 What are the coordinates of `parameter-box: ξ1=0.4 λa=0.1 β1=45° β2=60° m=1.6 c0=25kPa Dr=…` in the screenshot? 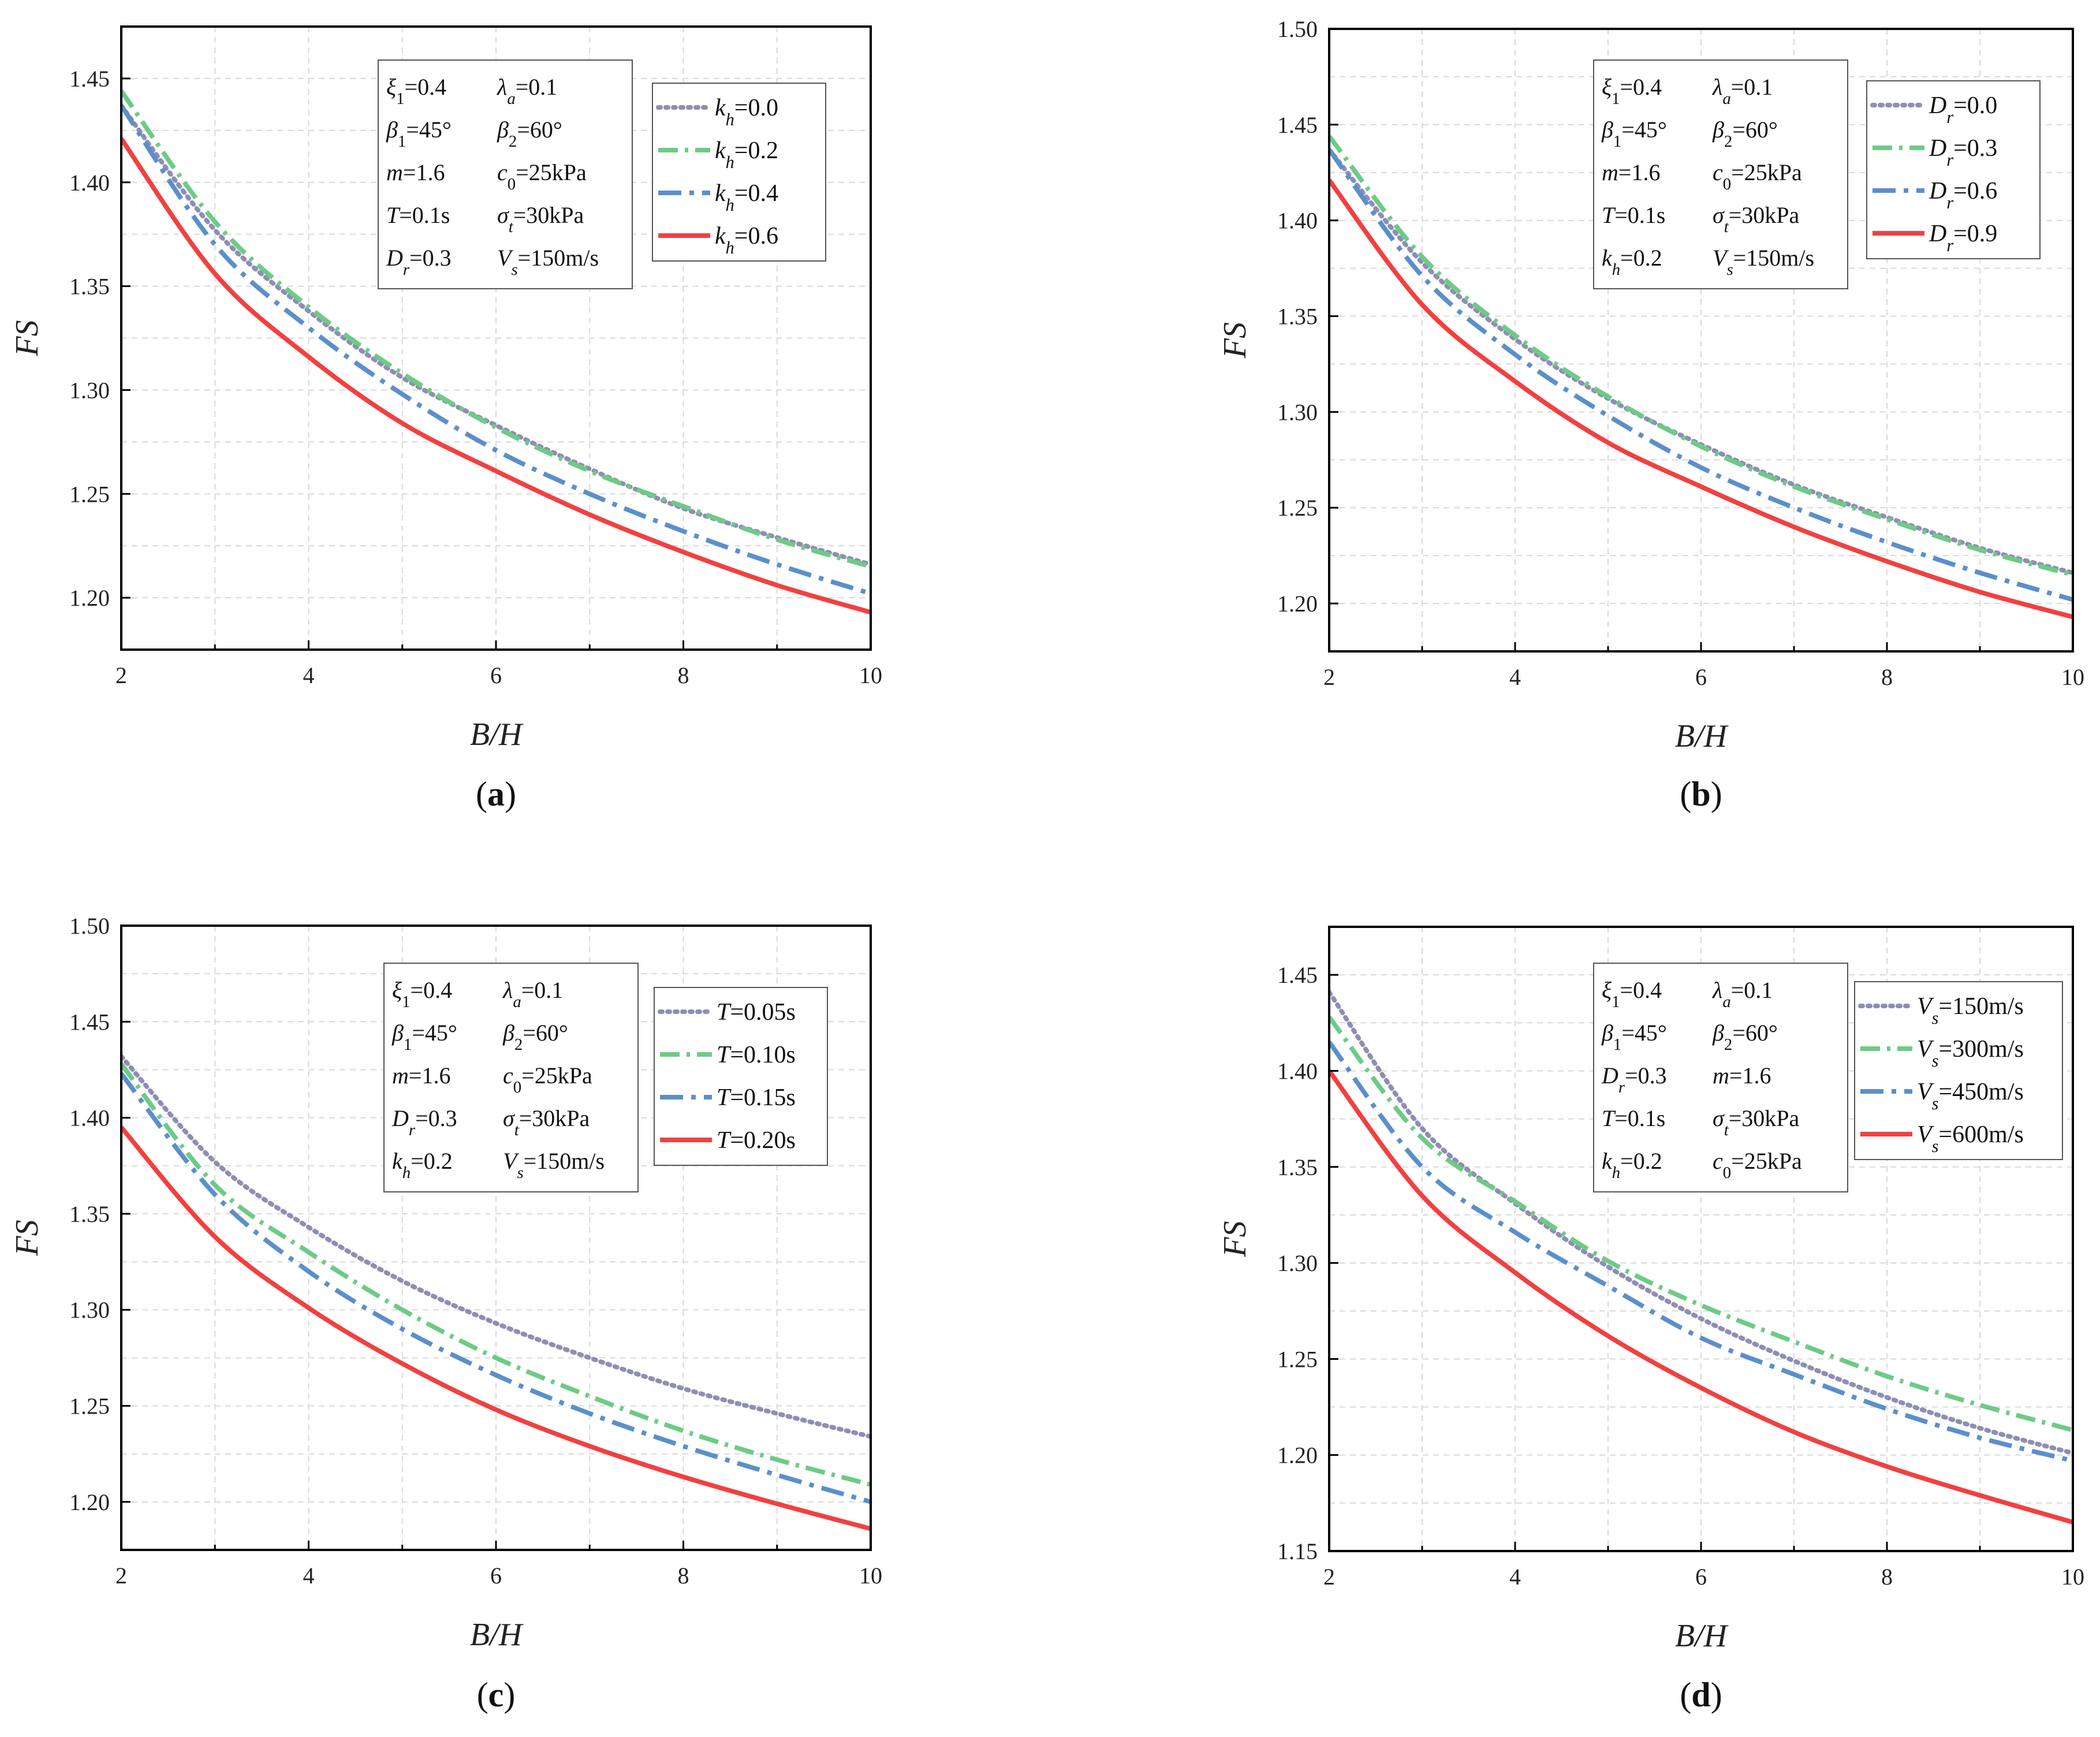 It's located at (511, 1077).